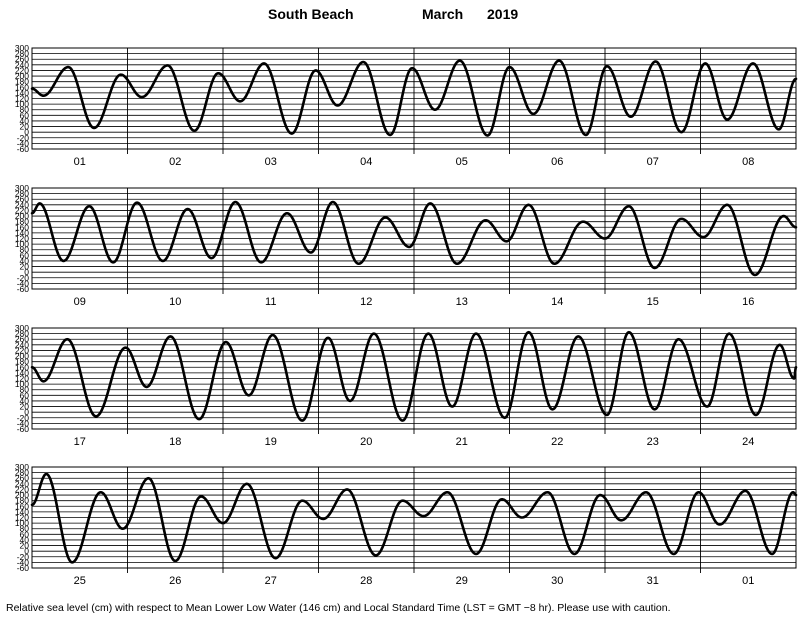 This screenshot has width=800, height=618. What do you see at coordinates (557, 302) in the screenshot?
I see `day-label: 14` at bounding box center [557, 302].